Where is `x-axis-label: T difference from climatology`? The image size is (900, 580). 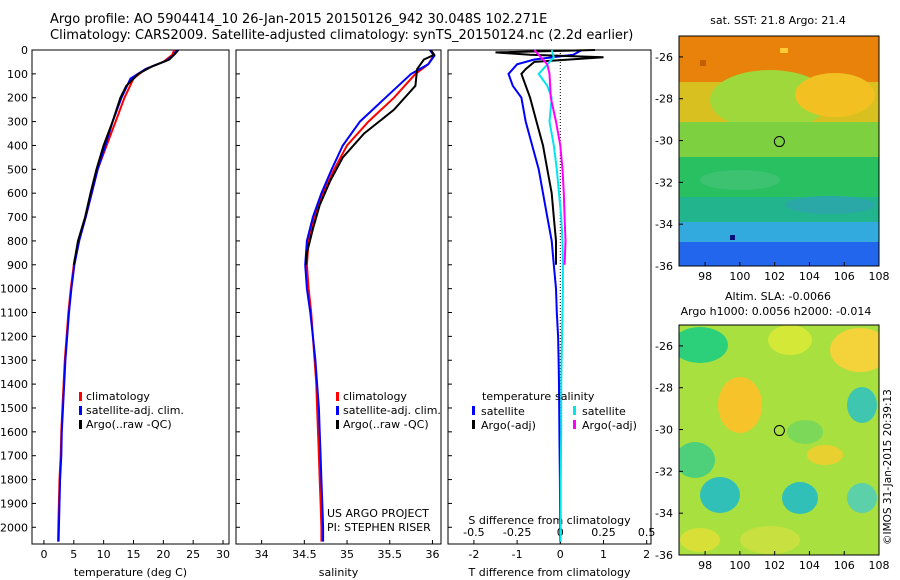
x-axis-label: T difference from climatology is located at coordinates (549, 572).